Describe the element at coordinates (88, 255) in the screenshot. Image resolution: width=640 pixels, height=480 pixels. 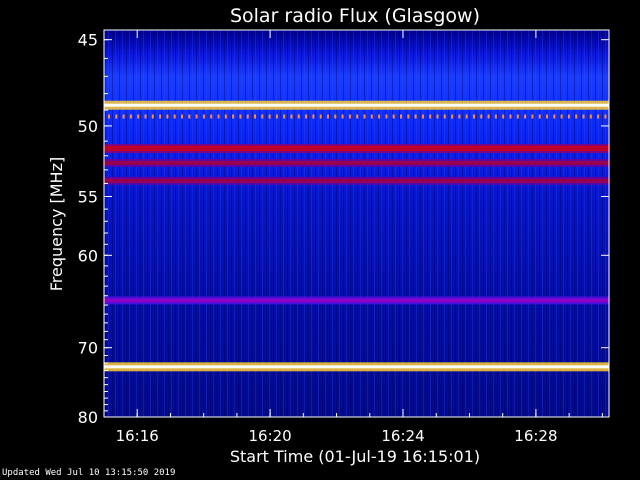
I see `y-tick-label-3: 60` at that location.